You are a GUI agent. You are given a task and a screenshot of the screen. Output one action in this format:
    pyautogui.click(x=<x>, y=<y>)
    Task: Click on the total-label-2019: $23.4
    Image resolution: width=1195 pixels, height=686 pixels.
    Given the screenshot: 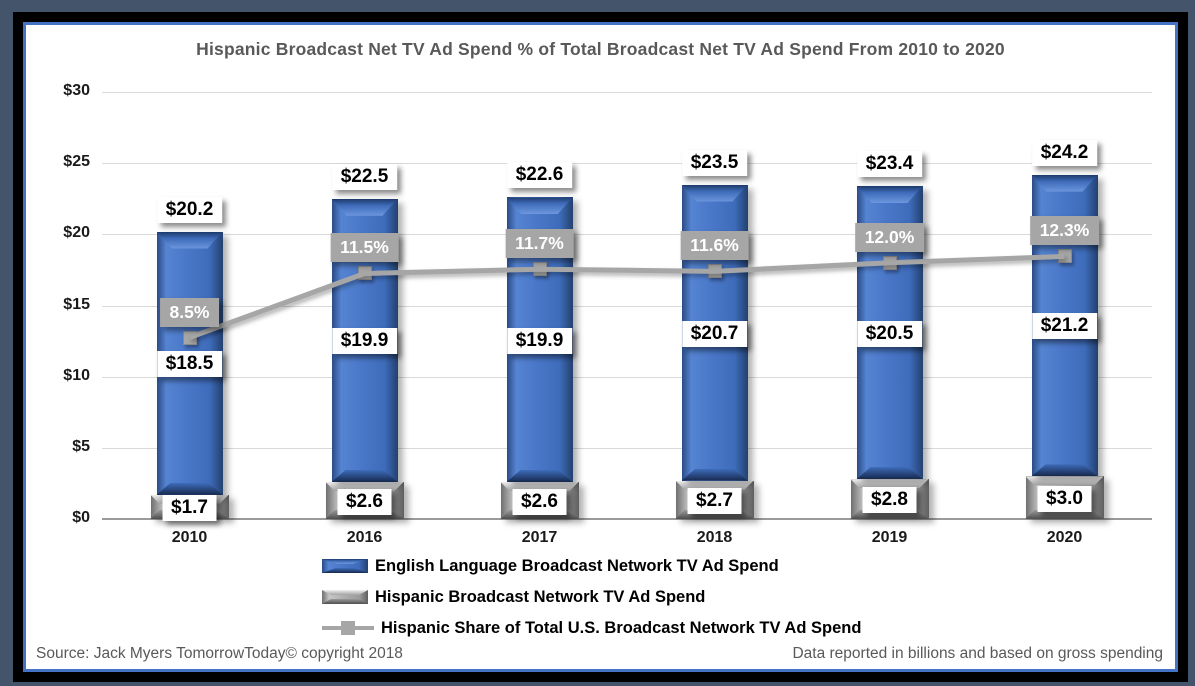 What is the action you would take?
    pyautogui.click(x=889, y=163)
    